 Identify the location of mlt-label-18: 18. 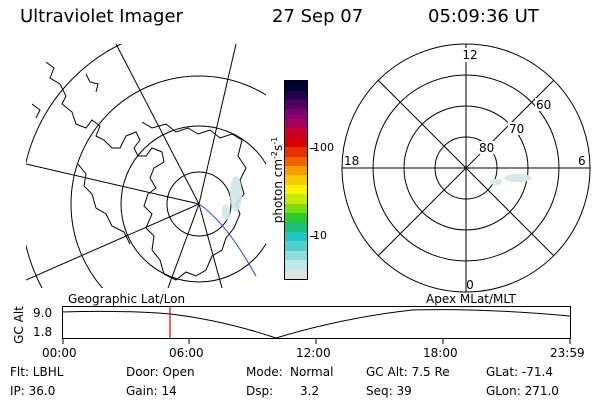
(351, 161).